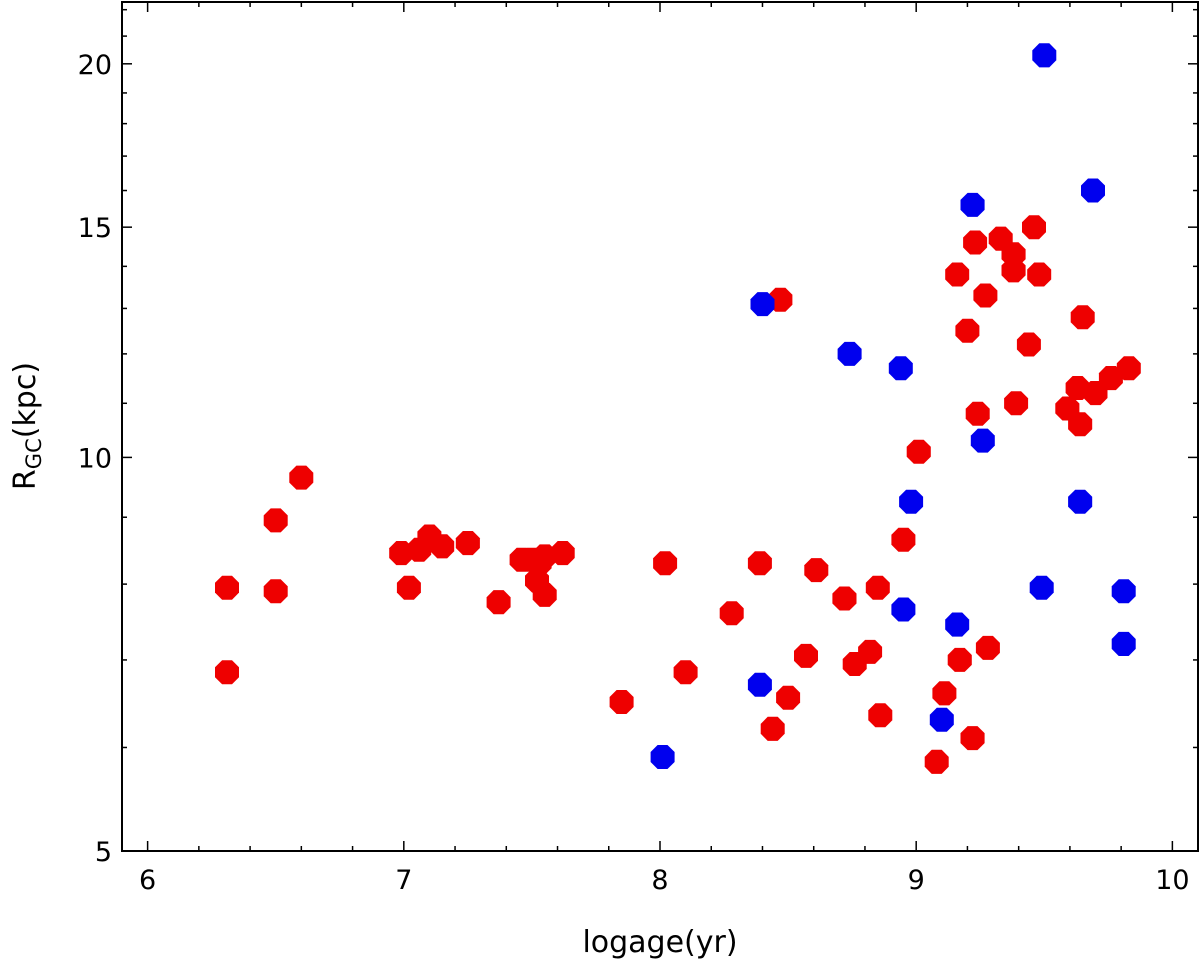 This screenshot has height=959, width=1200. What do you see at coordinates (1172, 880) in the screenshot?
I see `x-tick-label: 10` at bounding box center [1172, 880].